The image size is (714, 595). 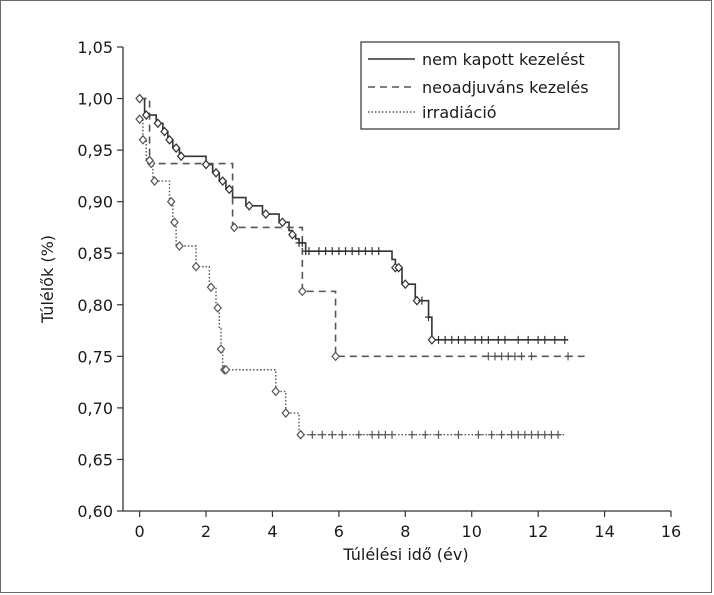 I want to click on y-tick-label: 0,95, so click(x=95, y=150).